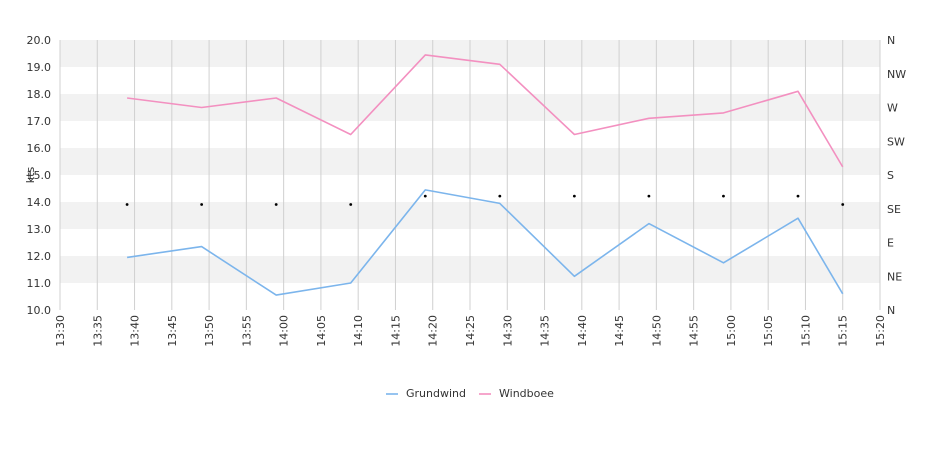 The image size is (940, 450). I want to click on x-tick-label: 15:05, so click(768, 331).